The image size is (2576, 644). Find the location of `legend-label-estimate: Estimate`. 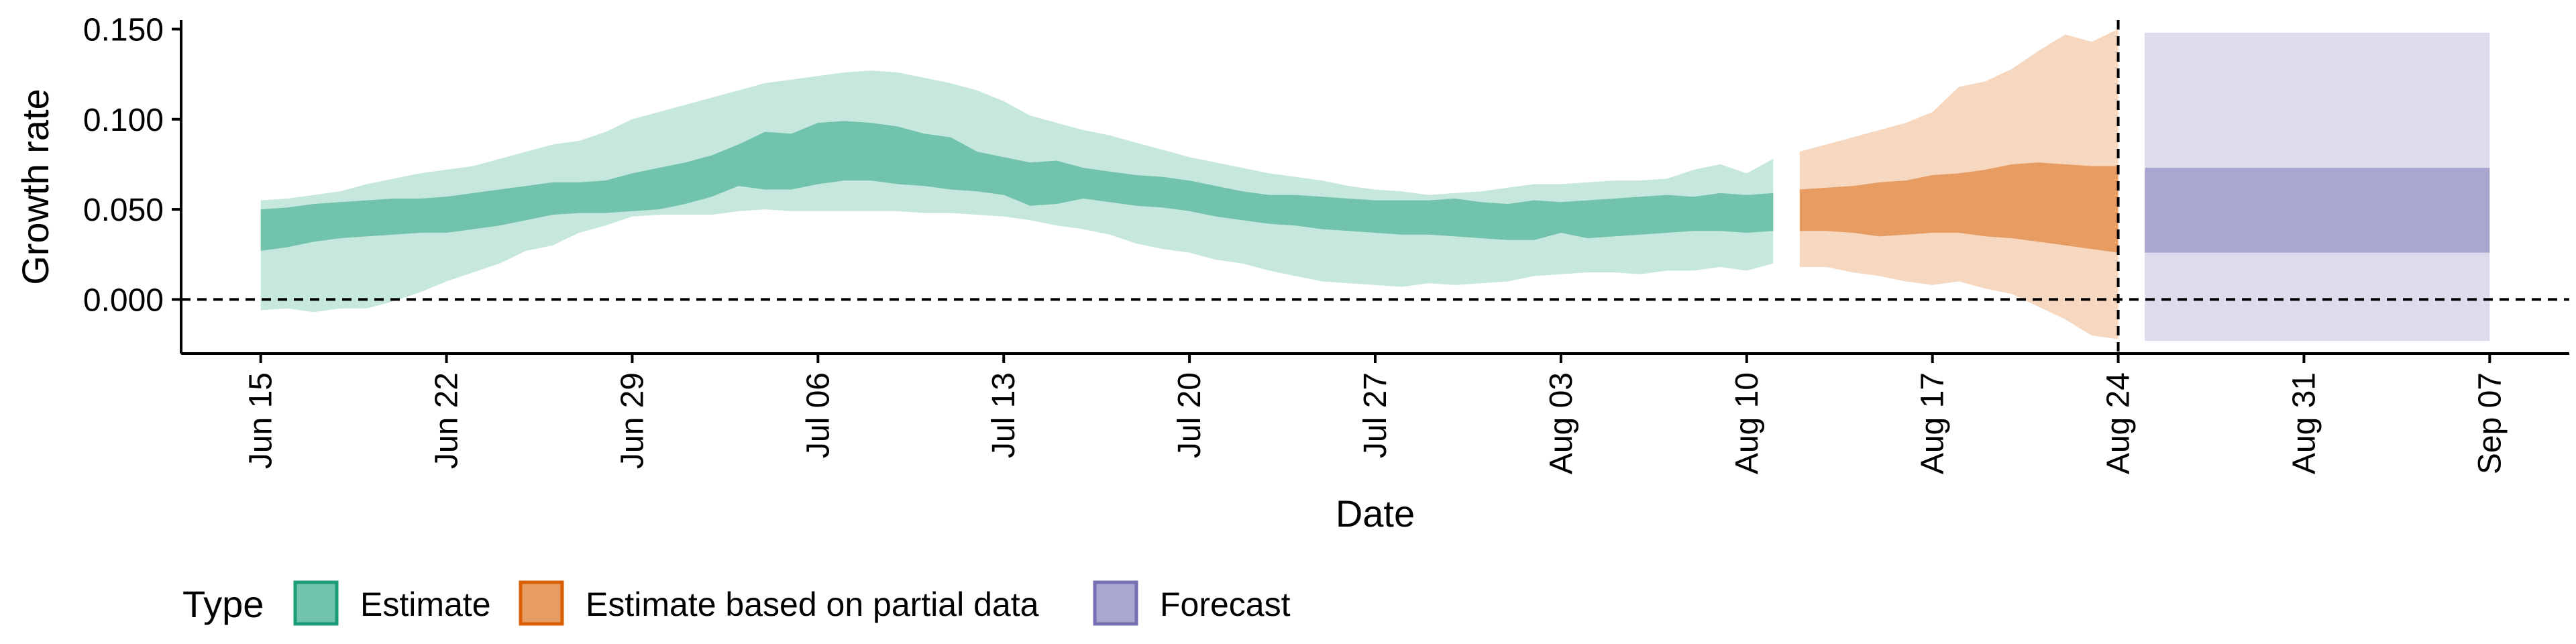

legend-label-estimate: Estimate is located at coordinates (425, 604).